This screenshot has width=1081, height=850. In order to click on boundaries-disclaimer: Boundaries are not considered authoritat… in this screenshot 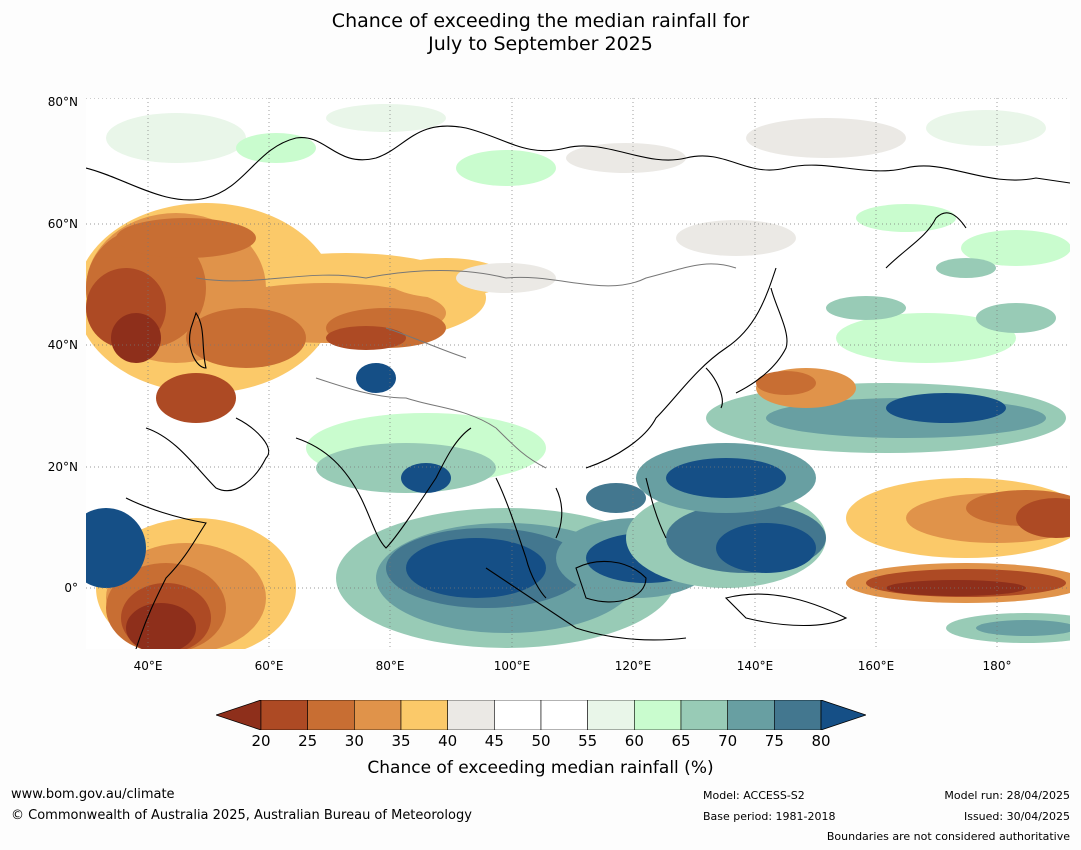, I will do `click(948, 836)`.